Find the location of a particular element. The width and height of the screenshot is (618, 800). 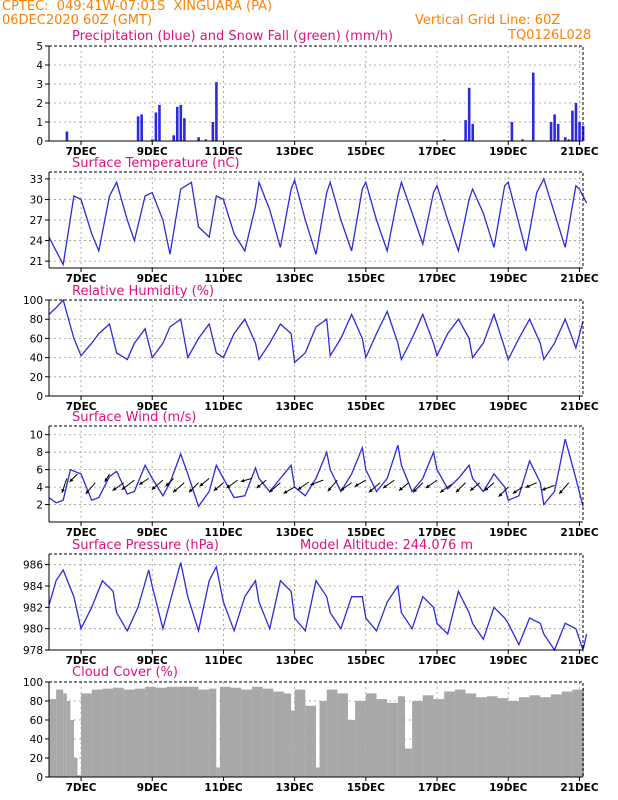

y-tick-label: 980 is located at coordinates (33, 630).